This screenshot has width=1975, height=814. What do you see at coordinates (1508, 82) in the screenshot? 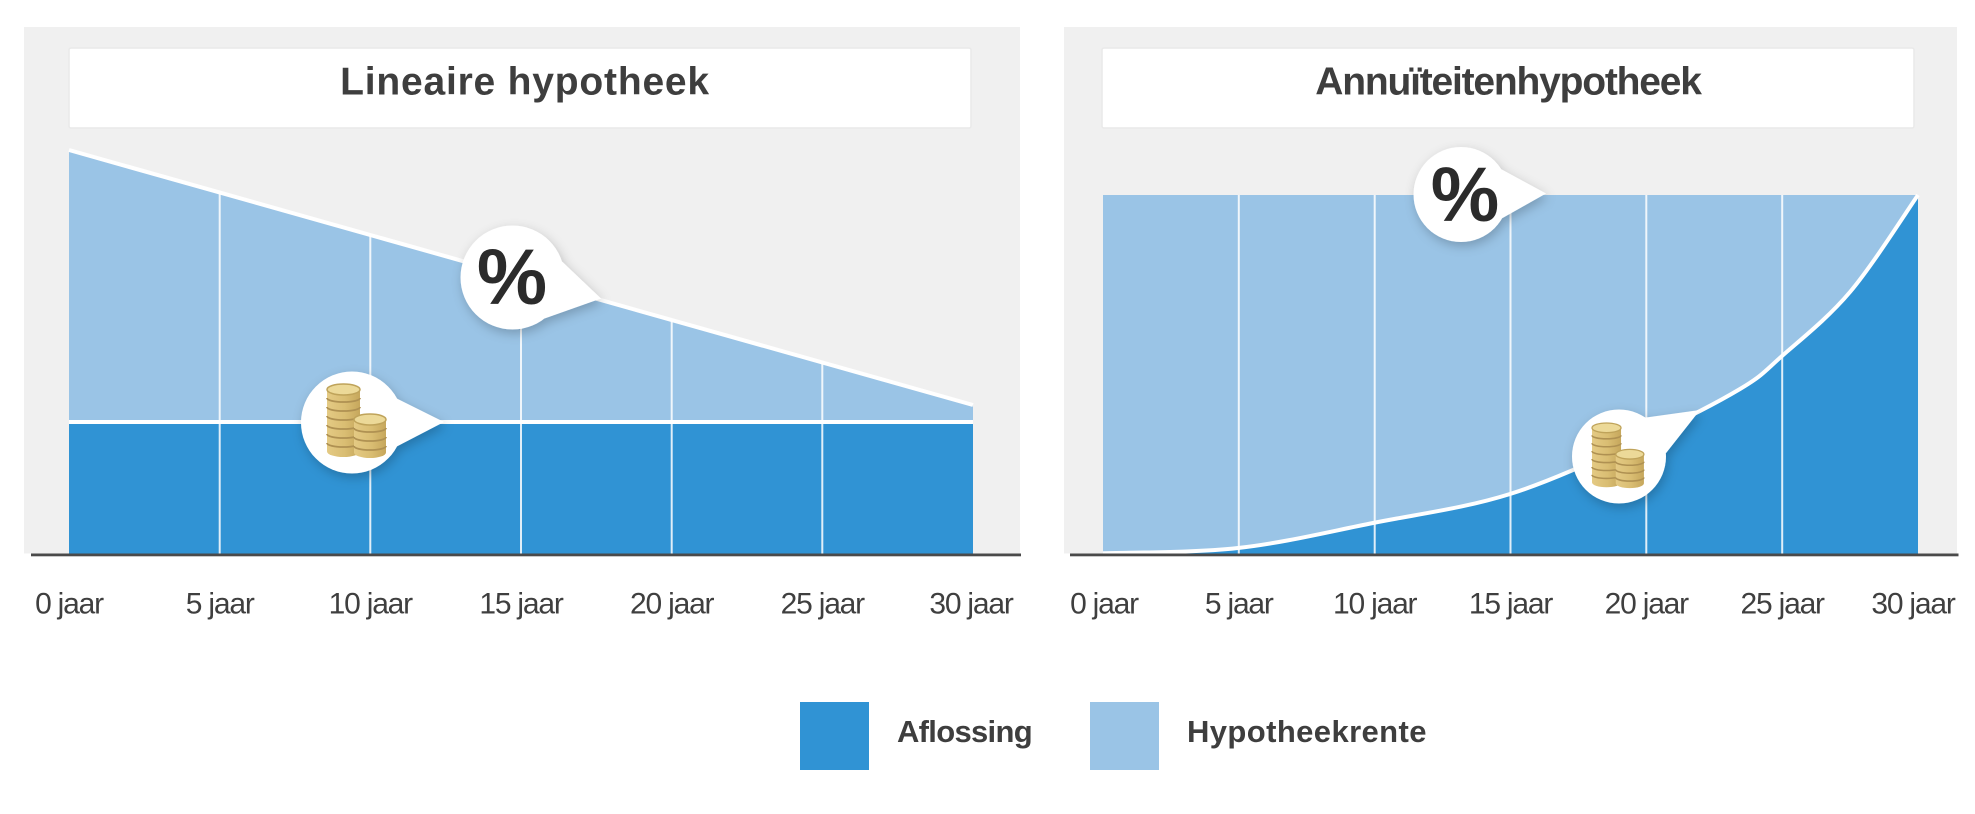
I see `svg-text: Annuïteitenhypotheek` at bounding box center [1508, 82].